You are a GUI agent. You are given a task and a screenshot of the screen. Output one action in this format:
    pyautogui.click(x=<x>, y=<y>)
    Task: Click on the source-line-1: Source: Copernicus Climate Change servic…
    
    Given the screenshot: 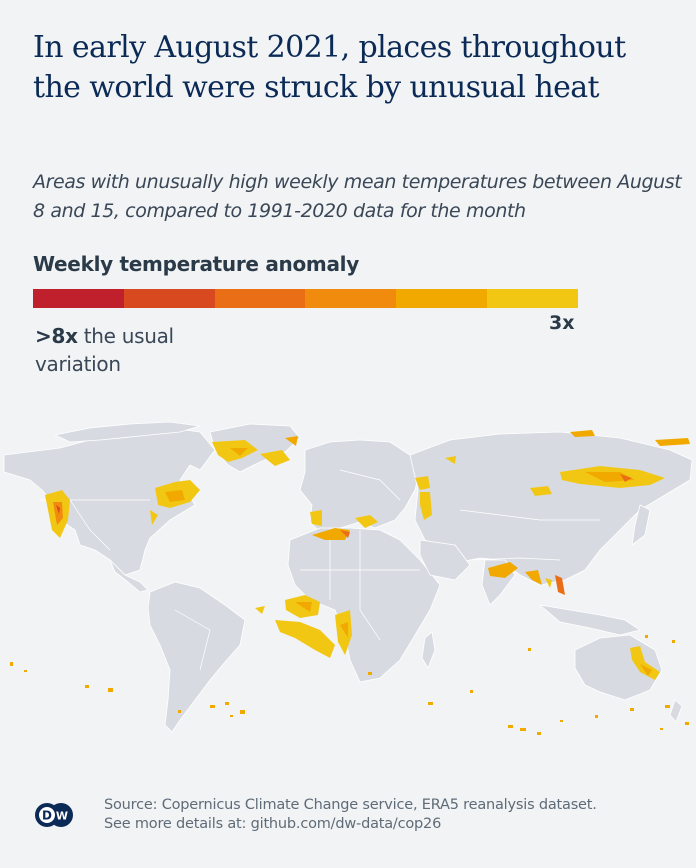 What is the action you would take?
    pyautogui.click(x=350, y=805)
    